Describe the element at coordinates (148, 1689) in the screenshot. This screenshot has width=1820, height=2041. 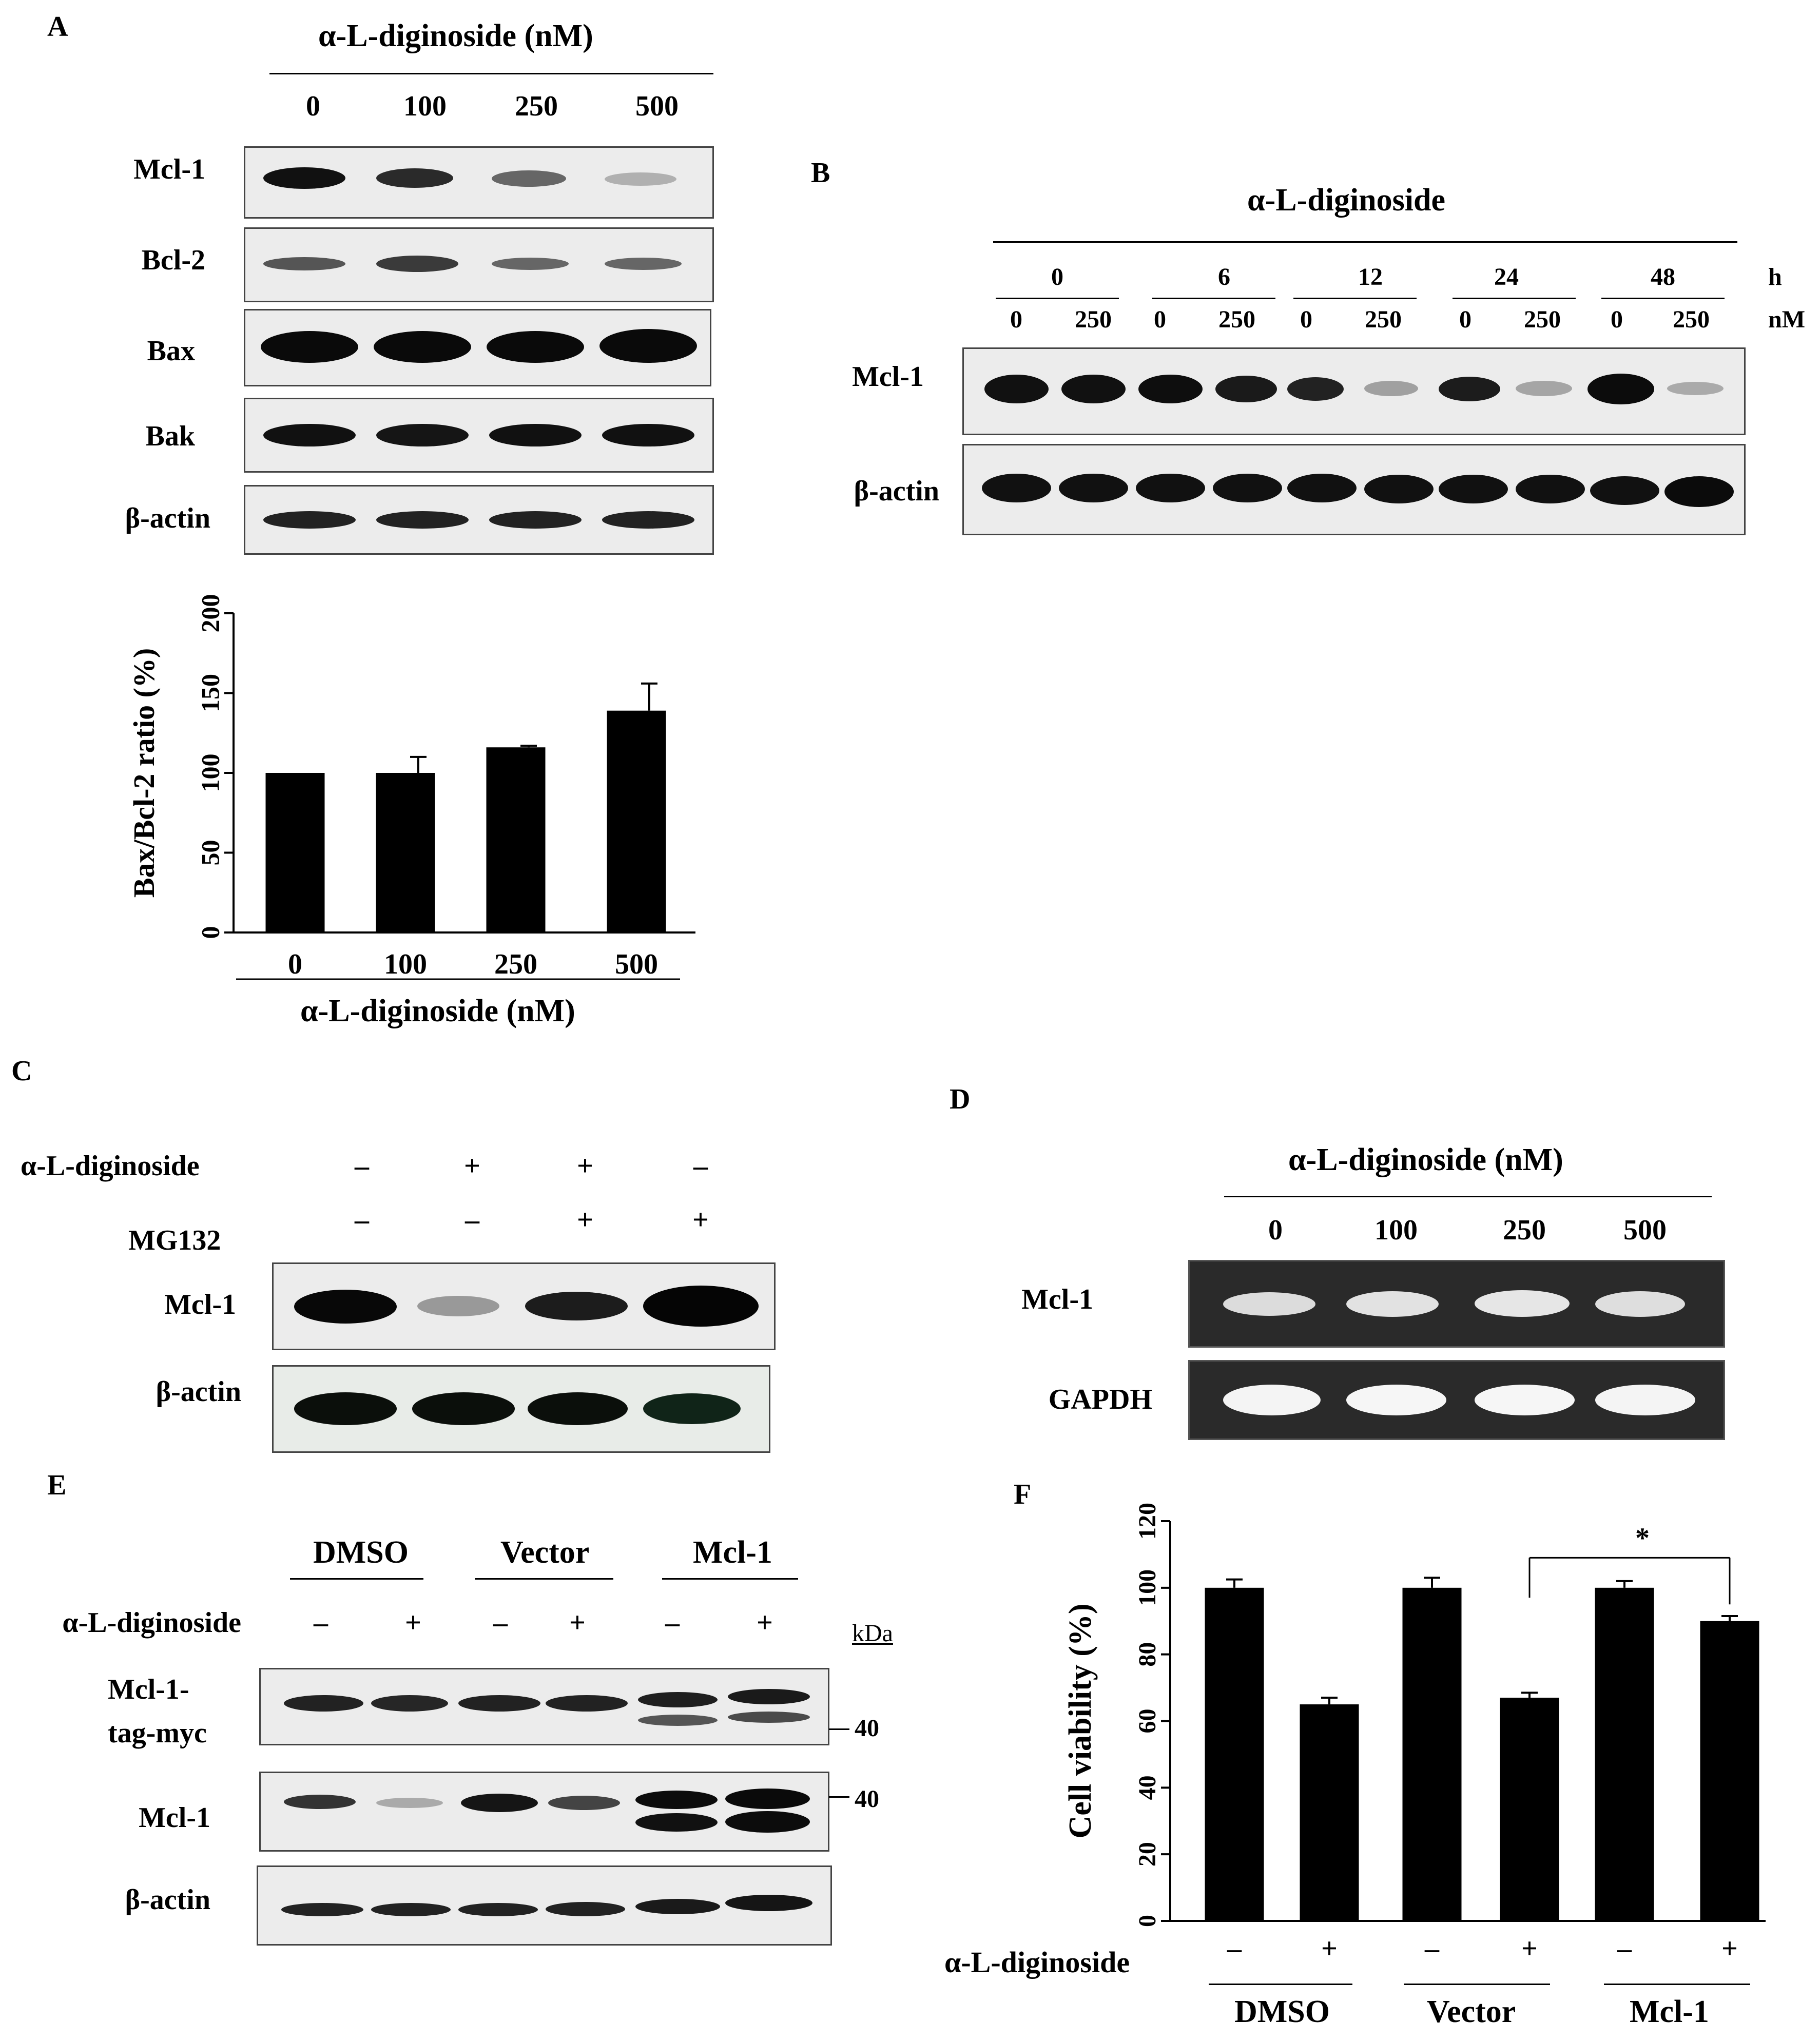
I see `panel-e-row-mcl1-tag: Mcl-1-` at that location.